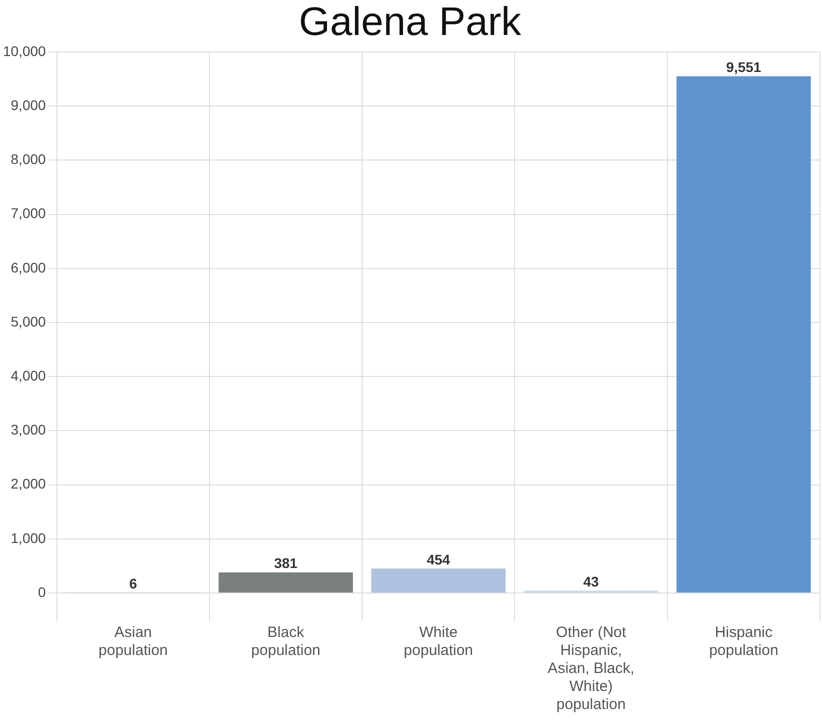  I want to click on data-label: 6, so click(133, 584).